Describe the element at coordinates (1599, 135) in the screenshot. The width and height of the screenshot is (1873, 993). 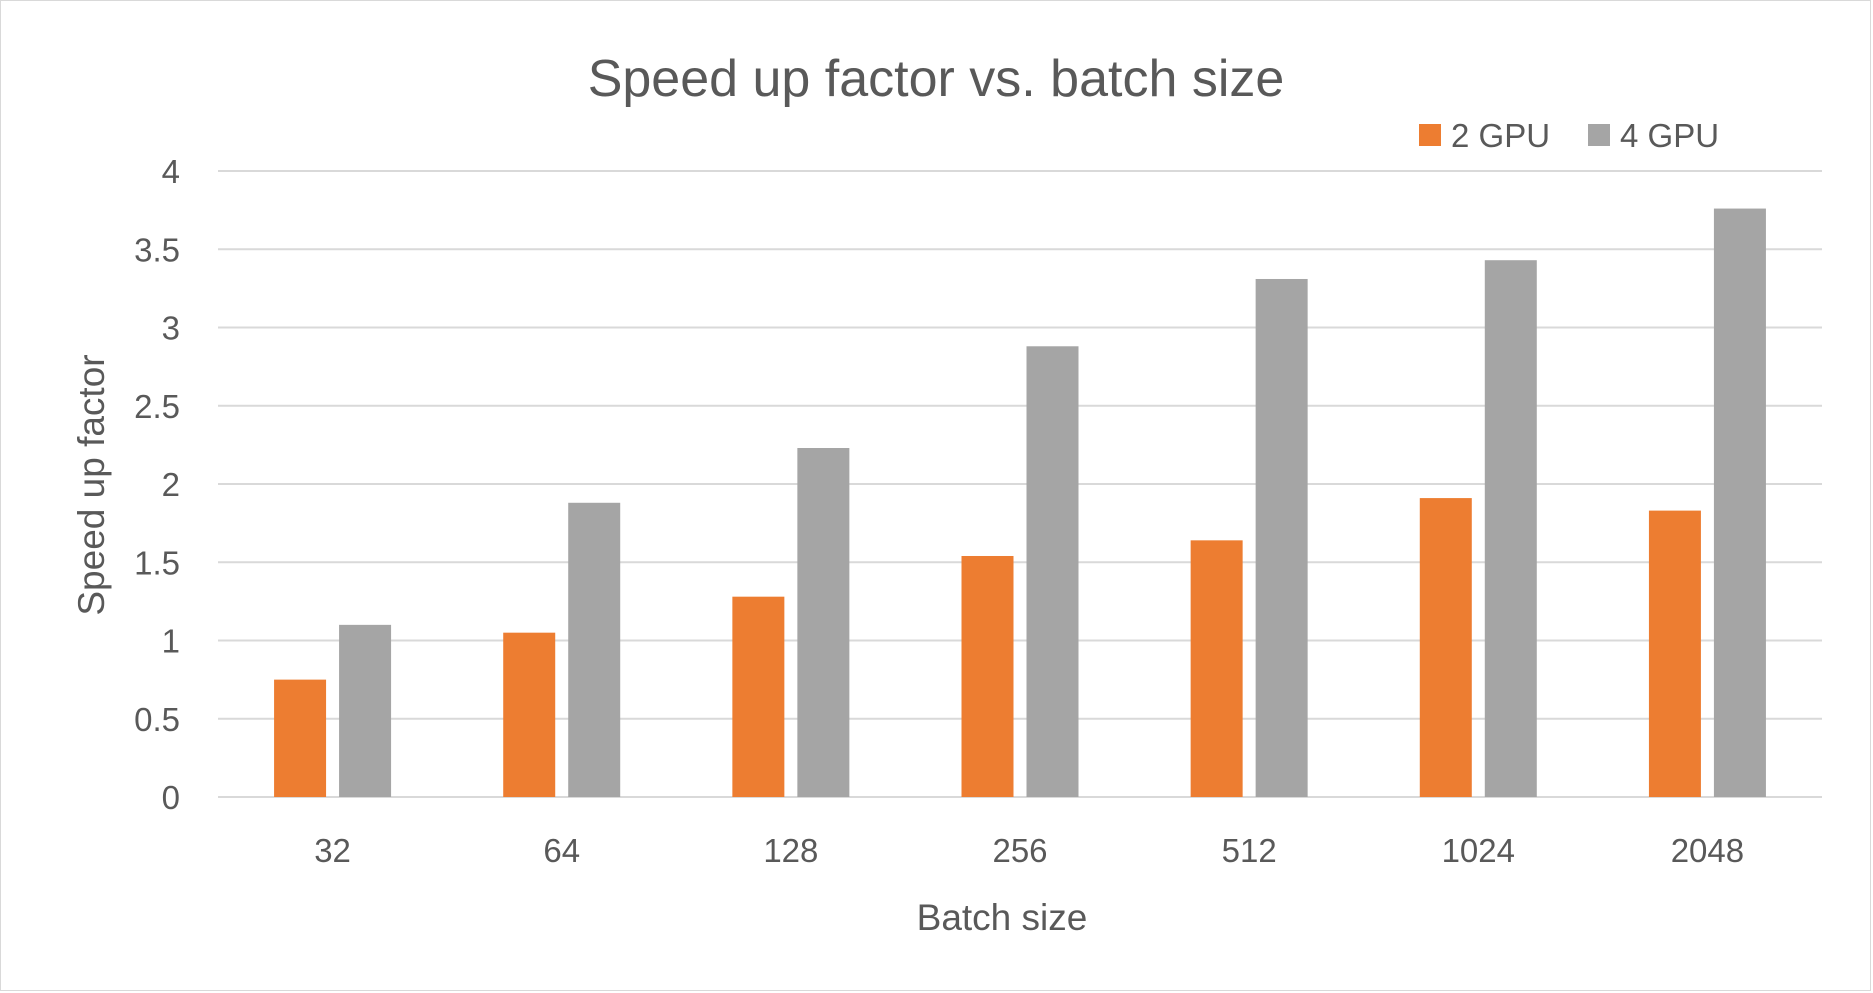
I see `legend-swatch-4-gpu` at that location.